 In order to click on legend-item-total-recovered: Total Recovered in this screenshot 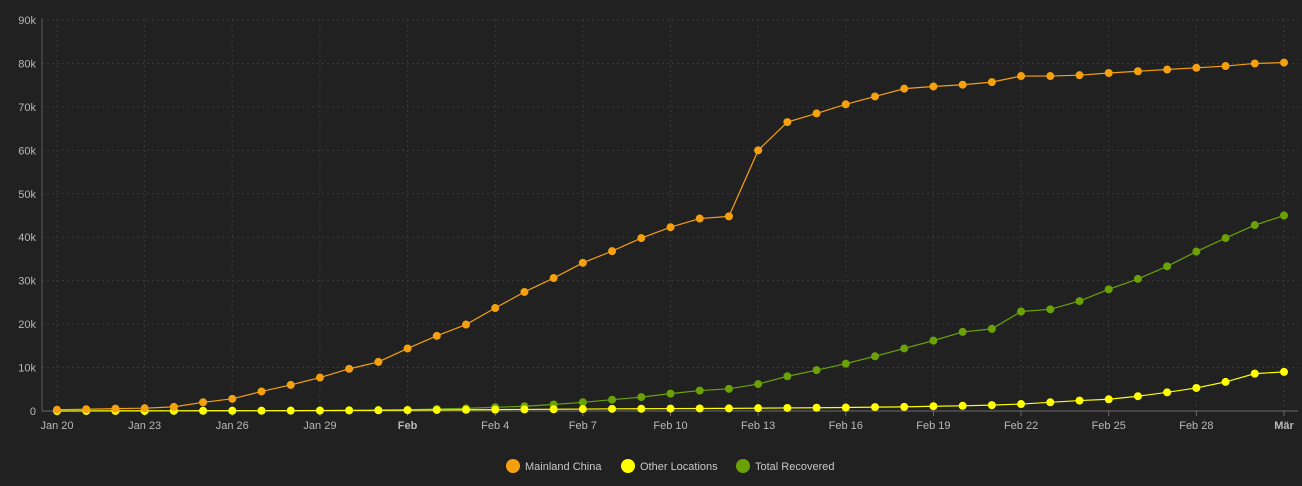, I will do `click(785, 466)`.